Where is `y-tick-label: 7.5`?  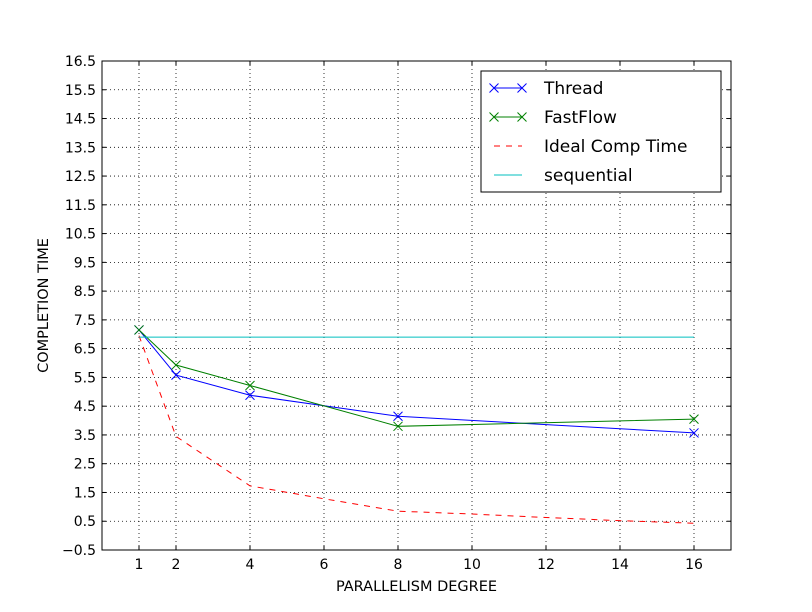
y-tick-label: 7.5 is located at coordinates (85, 321).